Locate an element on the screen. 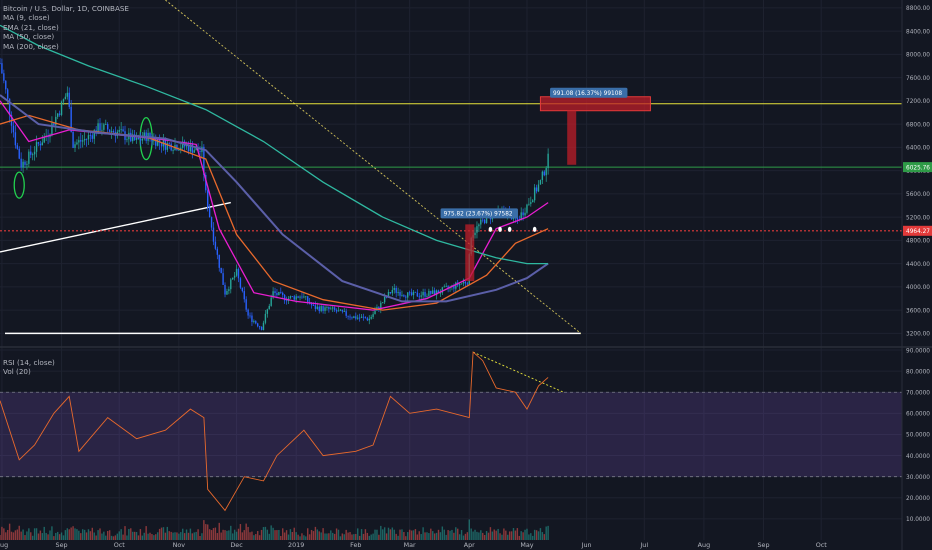  legend-ma50: MA (50, close) is located at coordinates (29, 37).